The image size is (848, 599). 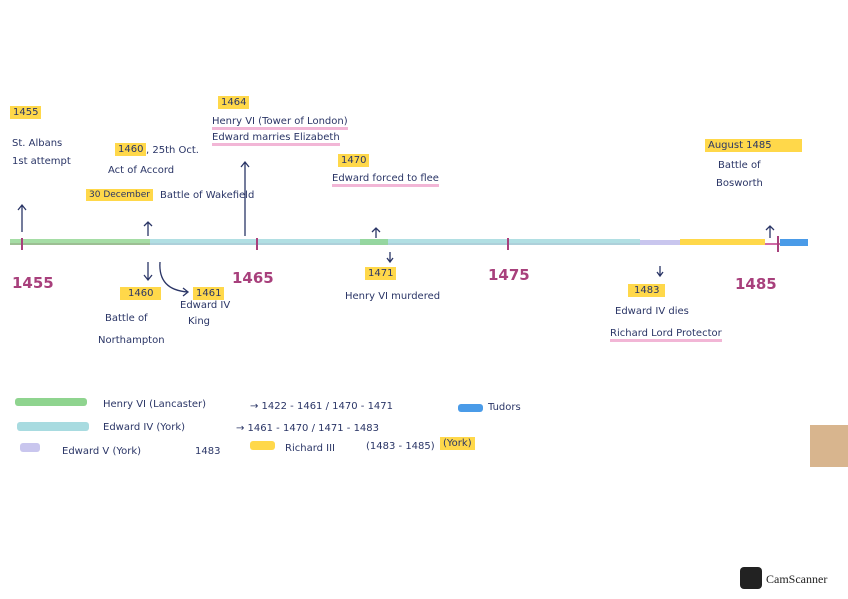 I want to click on axis-ticks, so click(x=400, y=244).